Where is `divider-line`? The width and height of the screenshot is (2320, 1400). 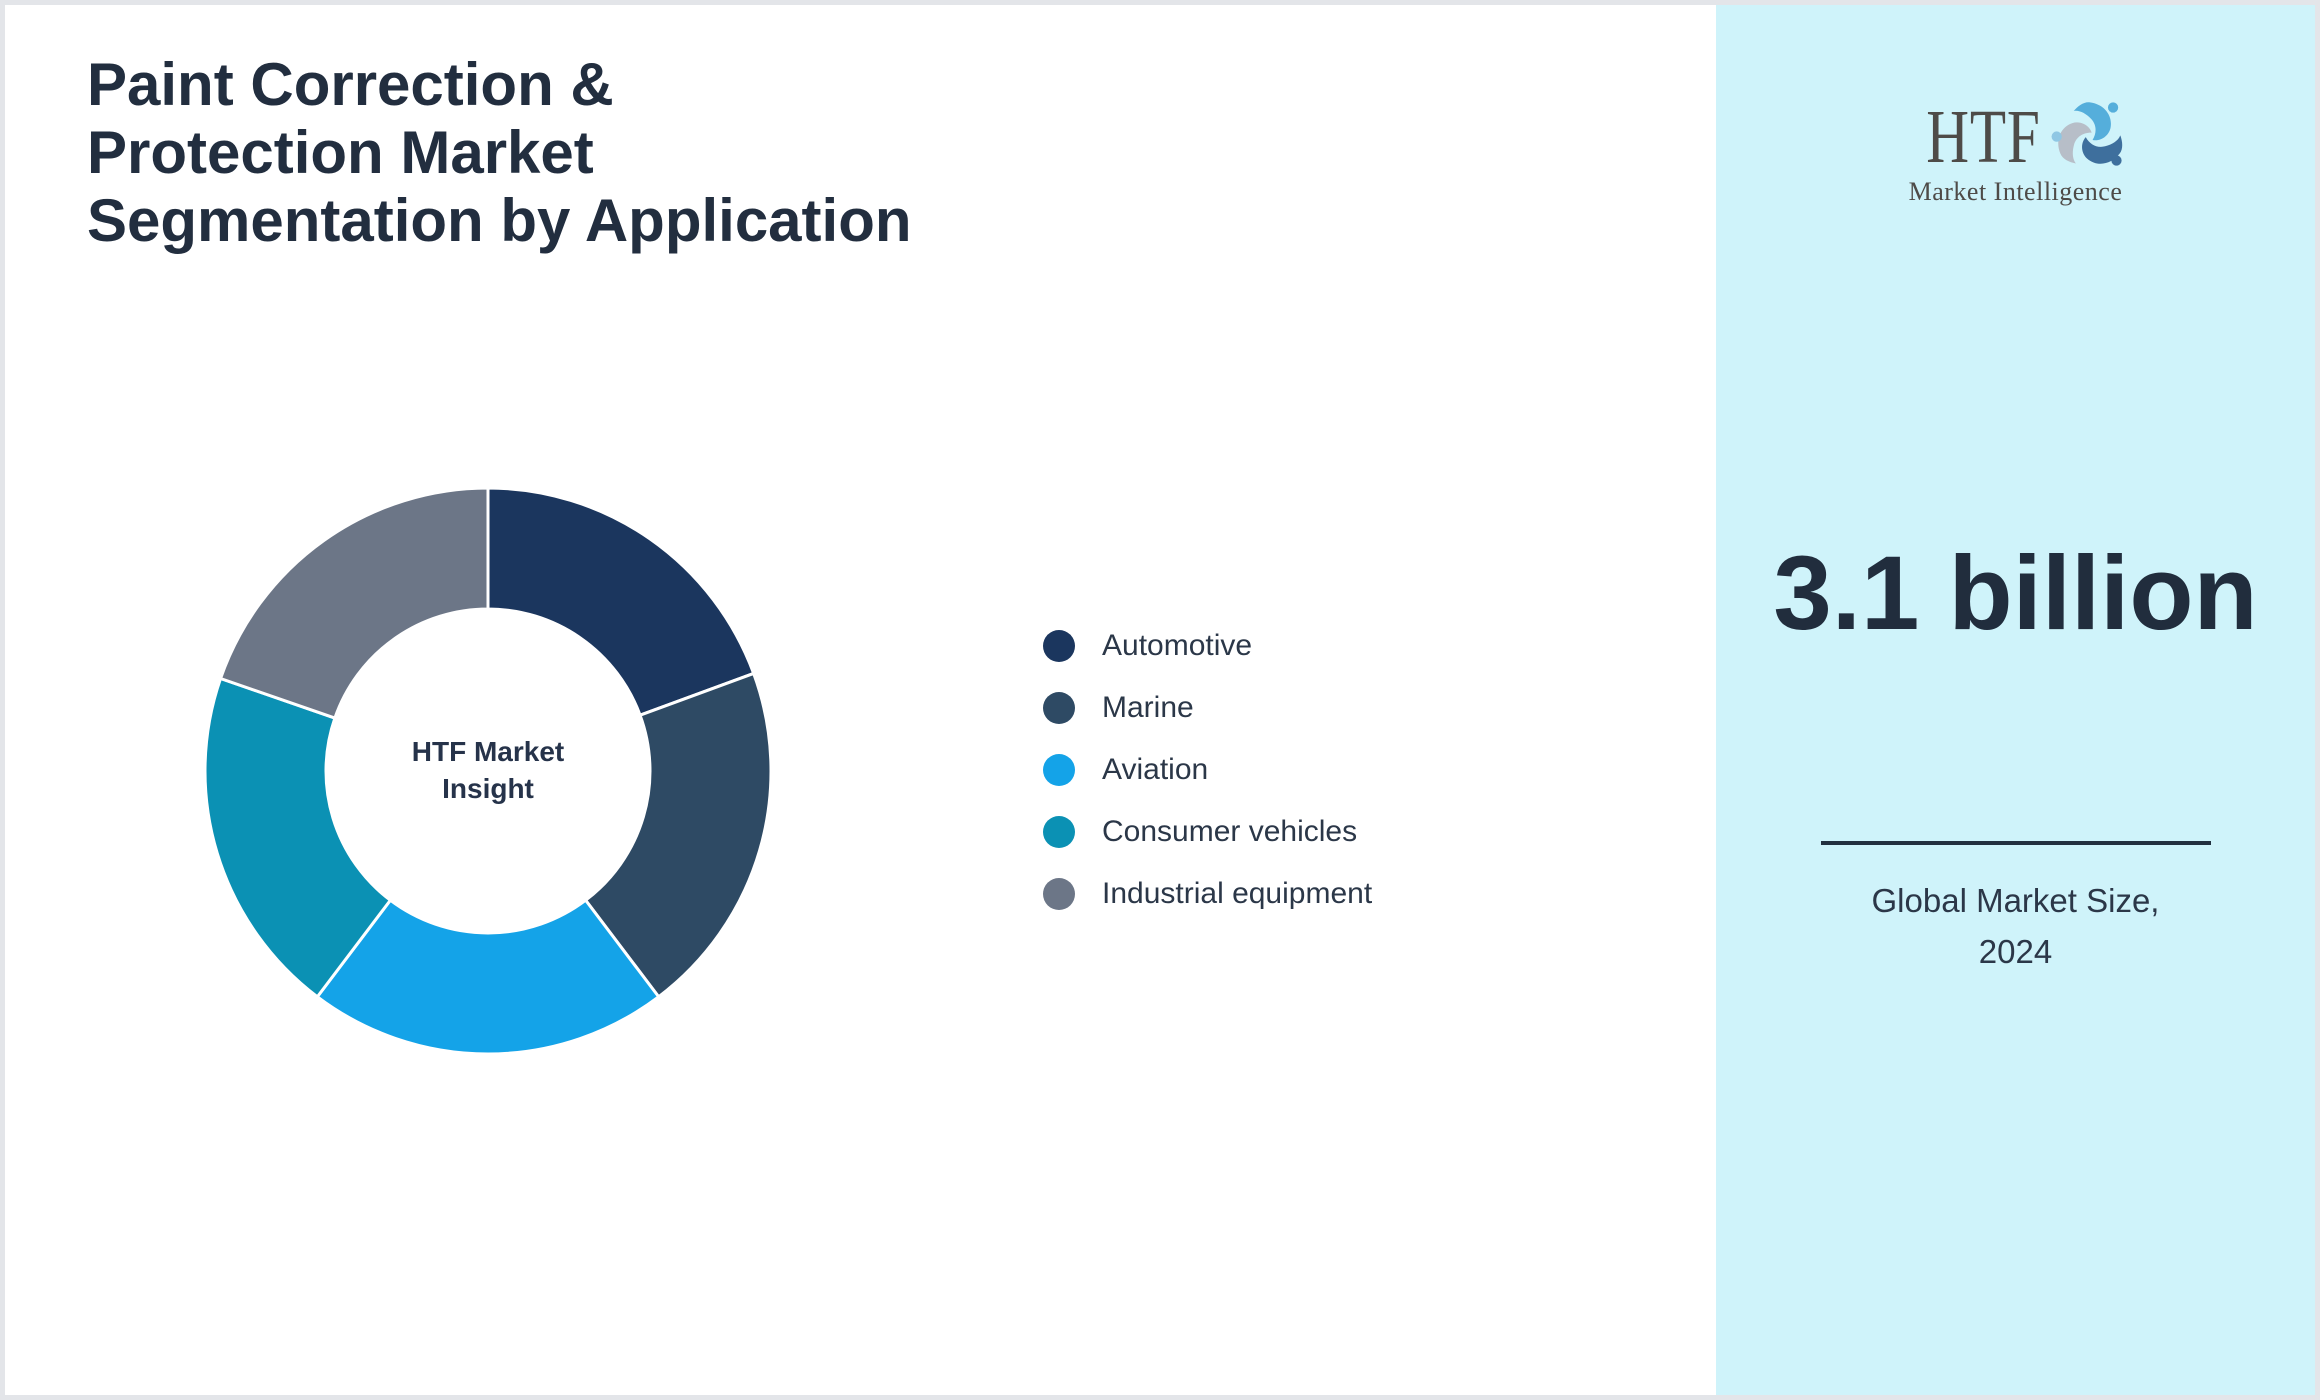 divider-line is located at coordinates (2015, 843).